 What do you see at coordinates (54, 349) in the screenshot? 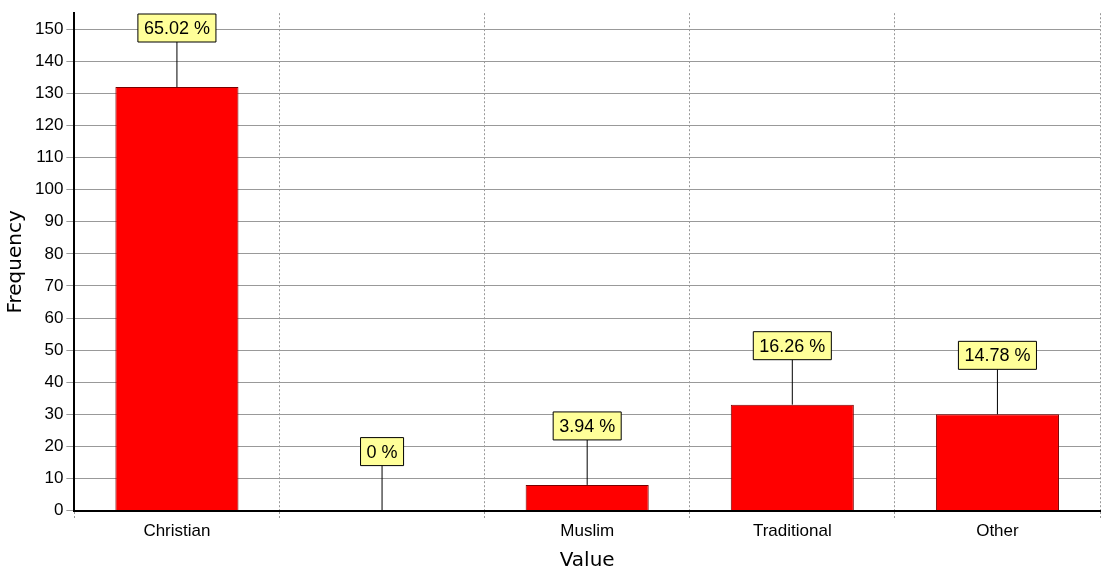
I see `y-tick-label: 50` at bounding box center [54, 349].